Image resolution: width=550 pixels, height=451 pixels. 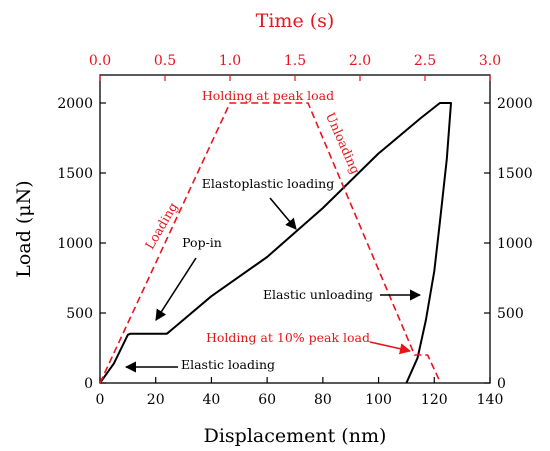 I want to click on y-axis-ticks: 0 500 1000 1500 2000, so click(x=81, y=244).